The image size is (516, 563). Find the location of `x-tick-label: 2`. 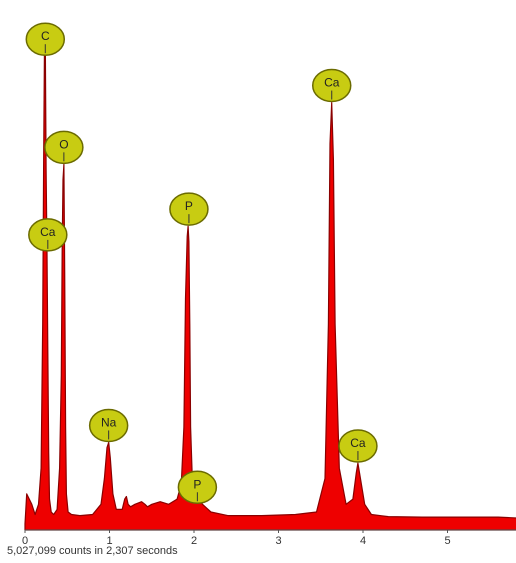

x-tick-label: 2 is located at coordinates (194, 541).